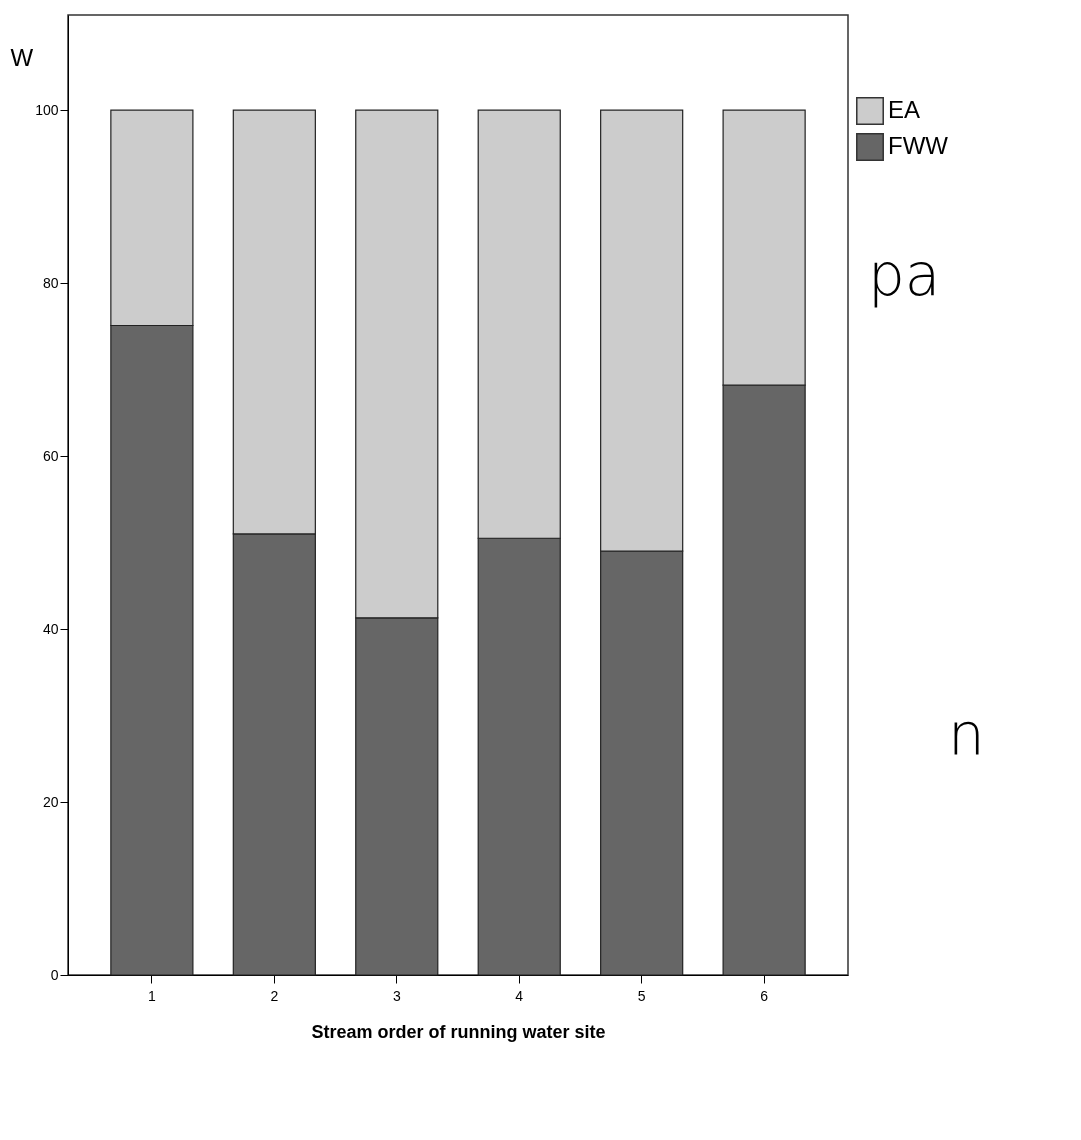  What do you see at coordinates (50, 282) in the screenshot?
I see `y-tick-label: 80` at bounding box center [50, 282].